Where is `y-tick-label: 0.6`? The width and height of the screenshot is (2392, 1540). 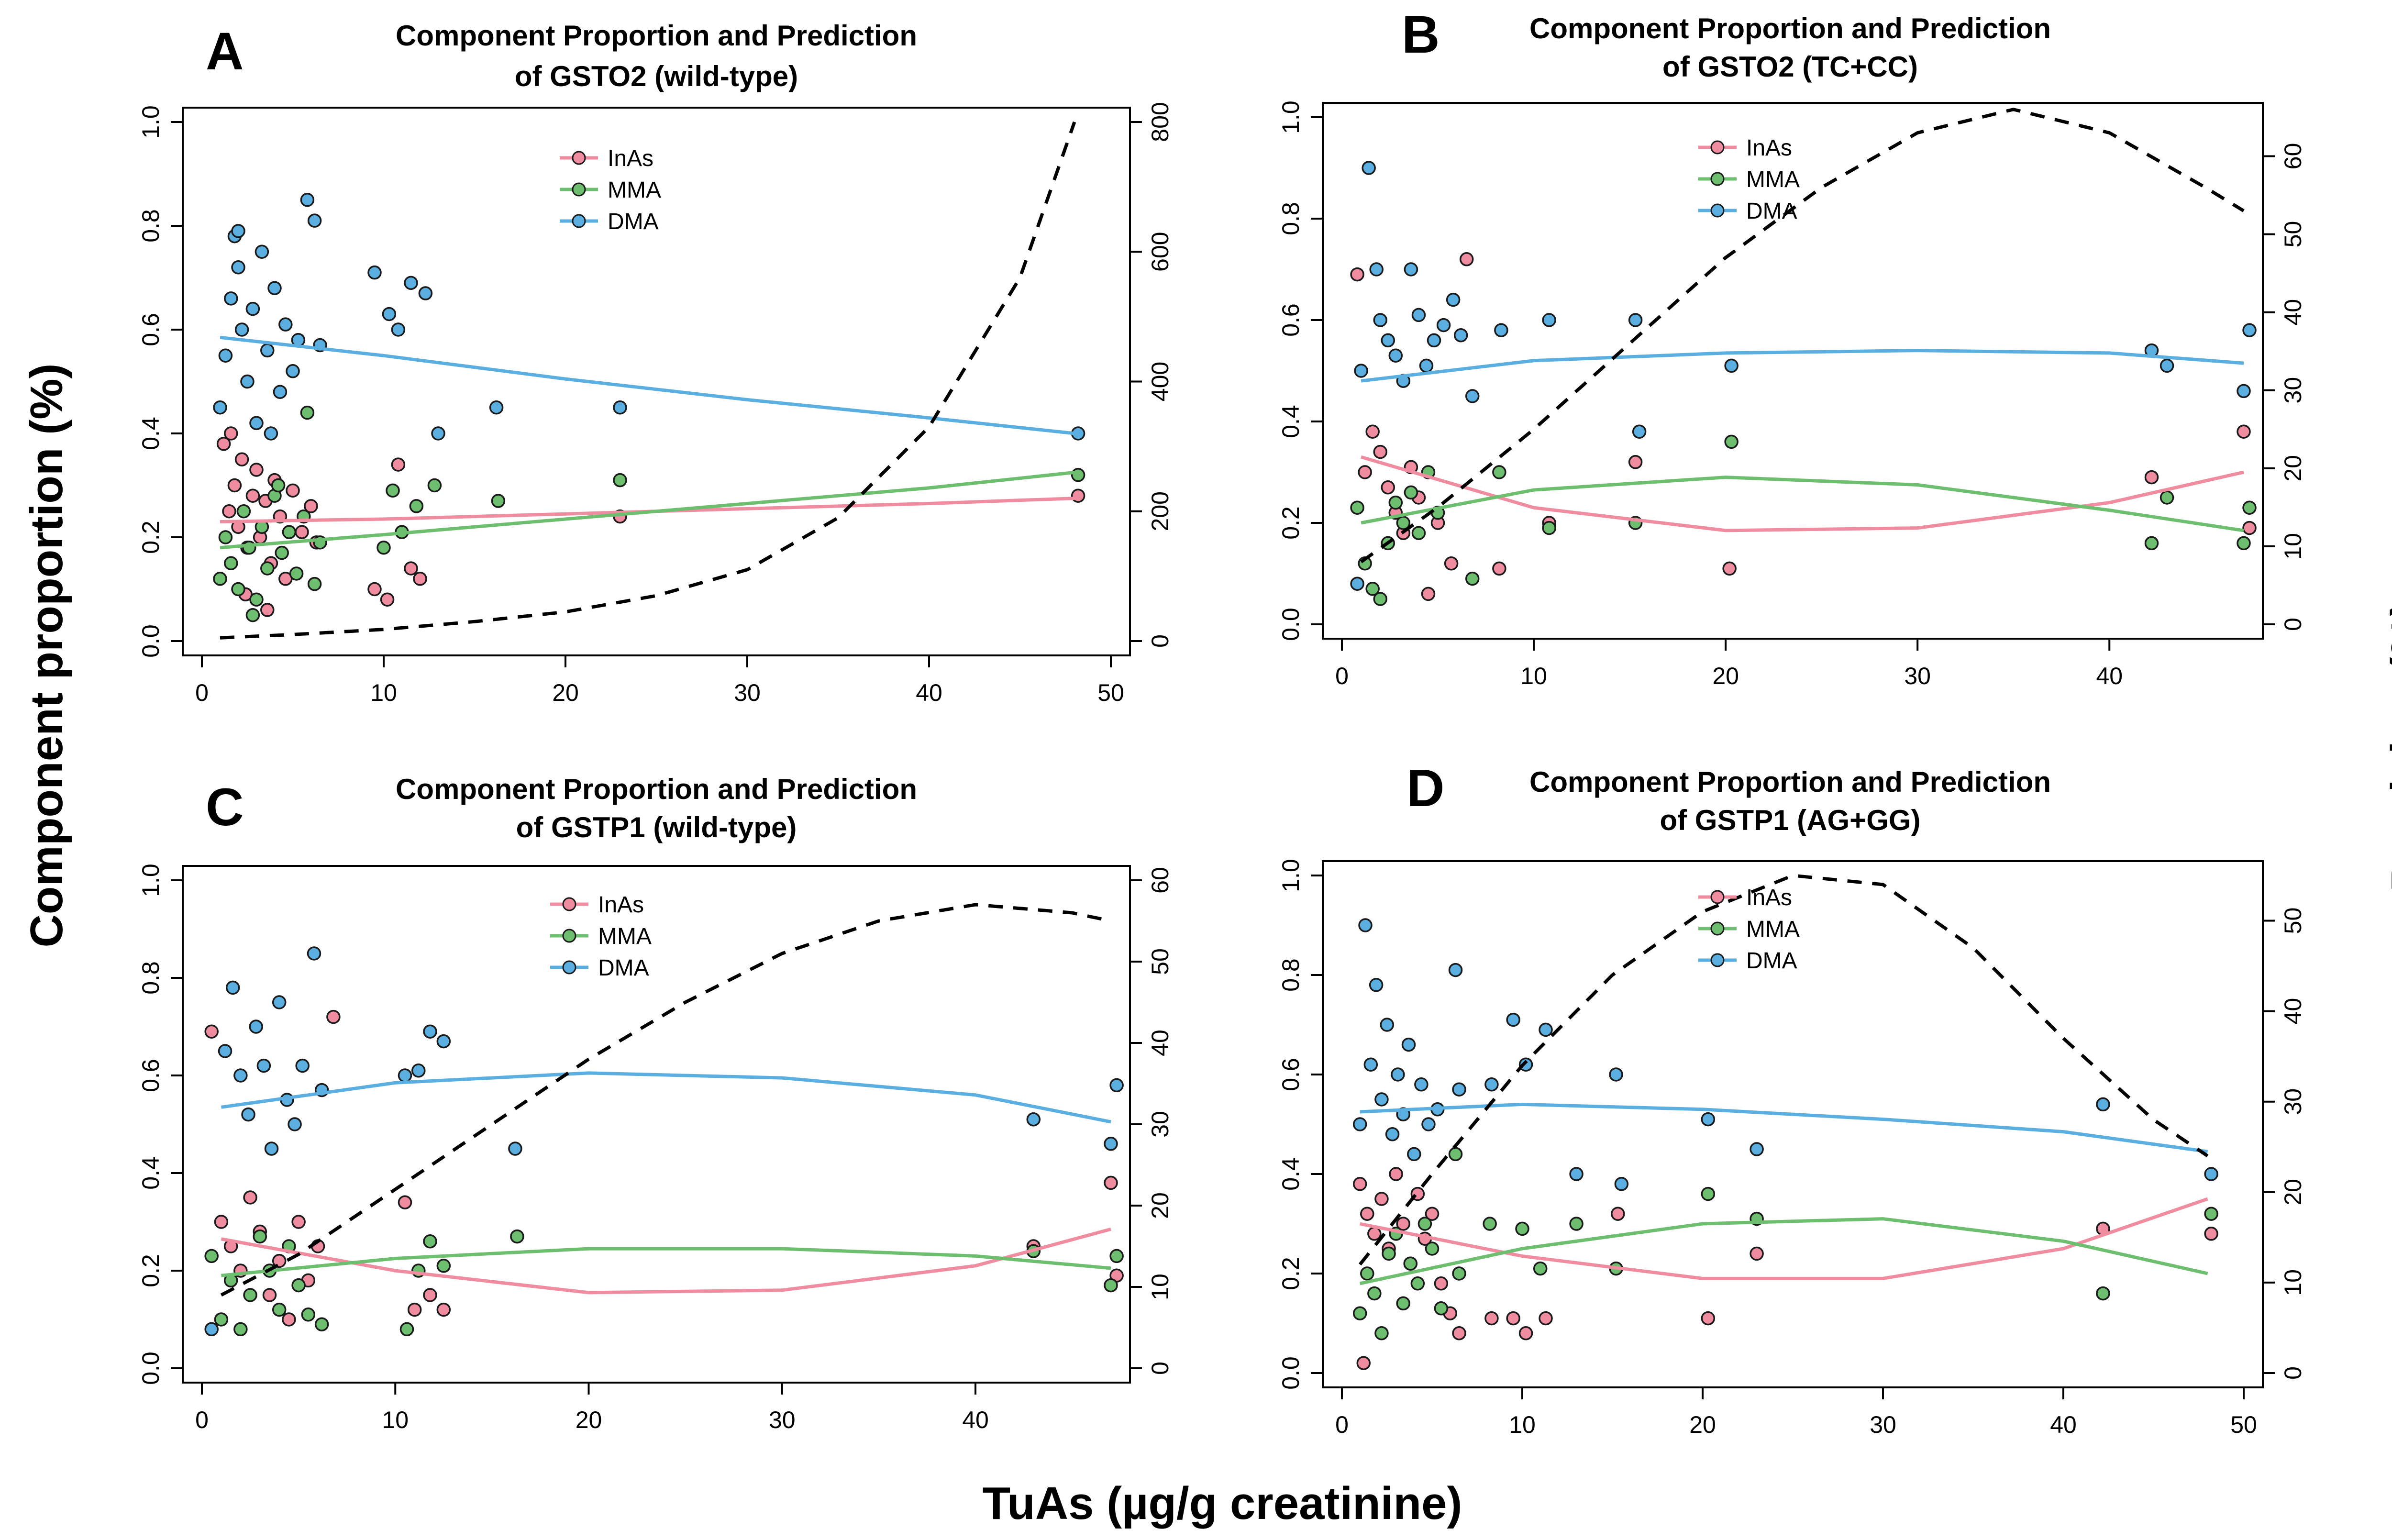
y-tick-label: 0.6 is located at coordinates (150, 1075).